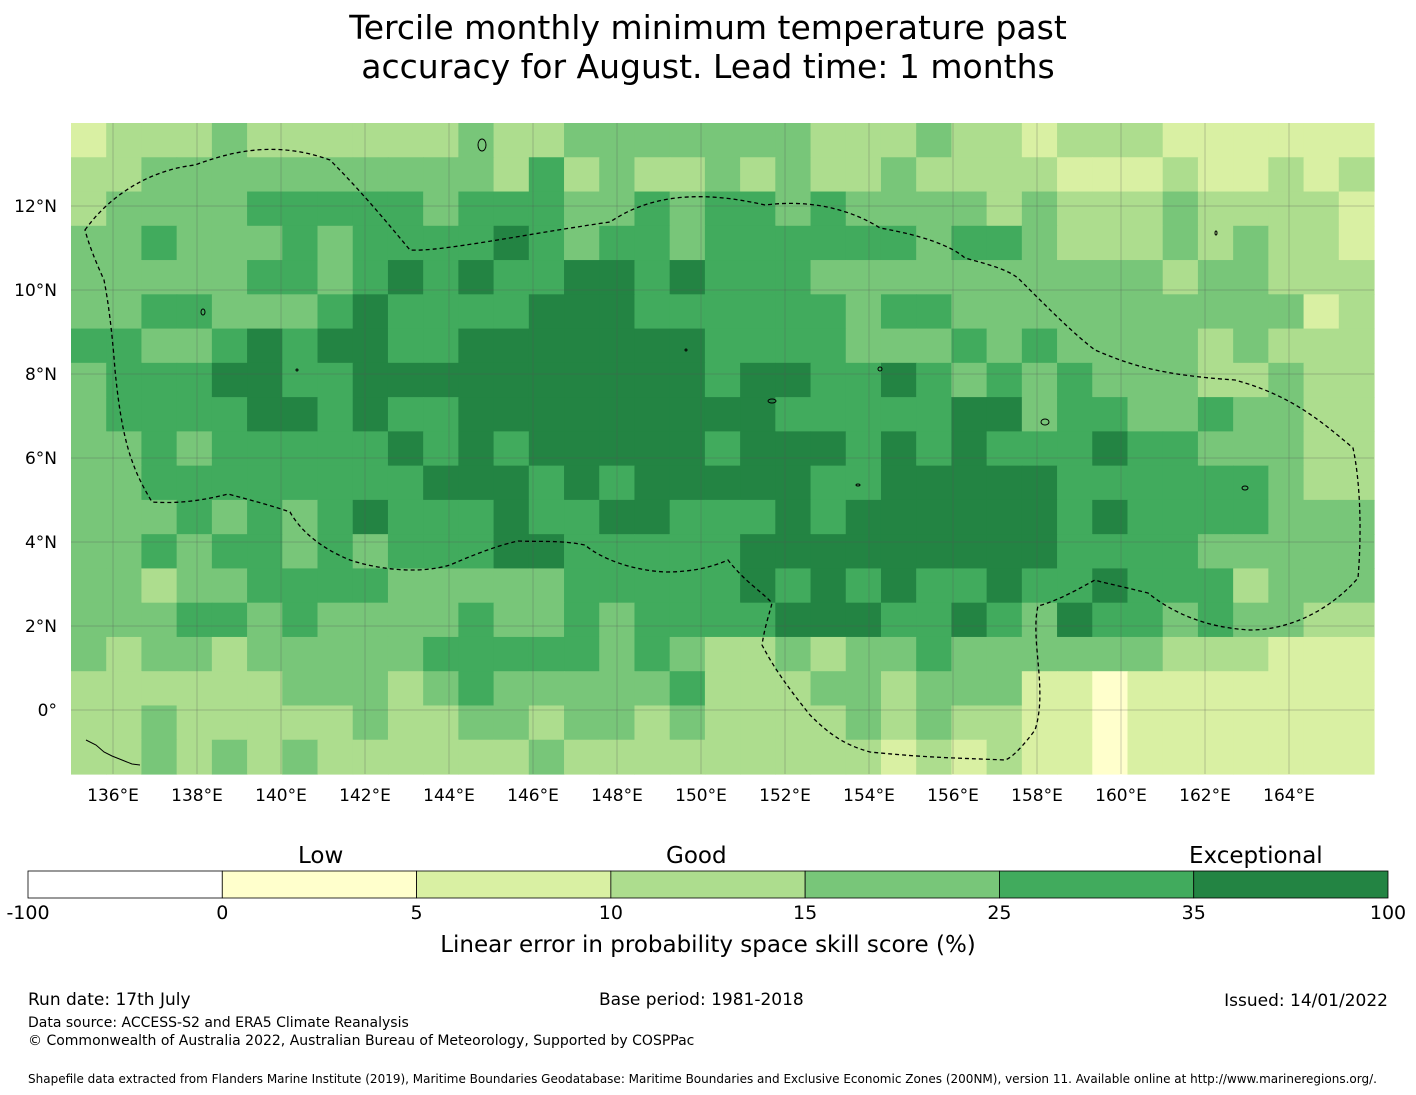  I want to click on island-outline, so click(297, 370).